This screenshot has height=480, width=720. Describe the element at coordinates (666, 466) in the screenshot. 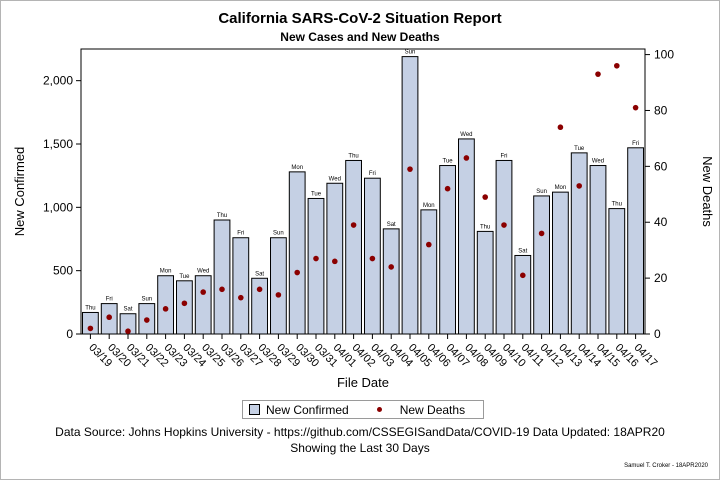

I see `author-credit: Samuel T. Croker - 18APR2020` at that location.